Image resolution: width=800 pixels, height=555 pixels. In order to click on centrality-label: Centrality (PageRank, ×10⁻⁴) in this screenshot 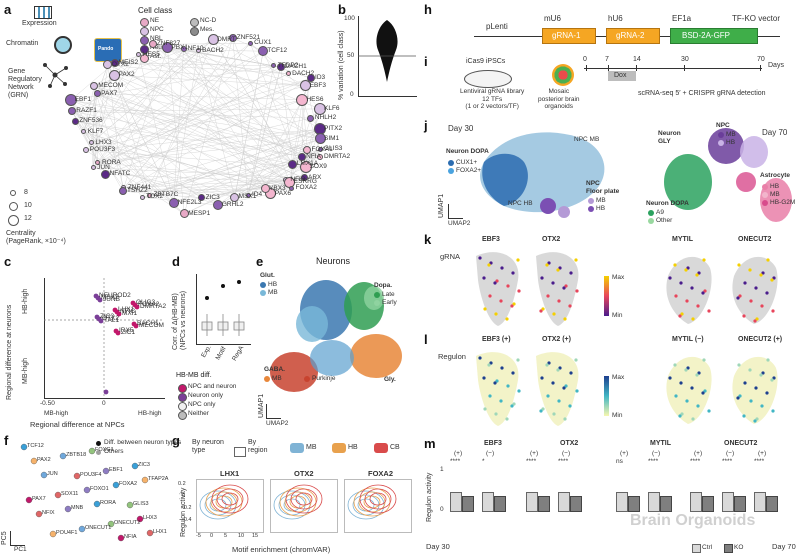, I will do `click(36, 237)`.